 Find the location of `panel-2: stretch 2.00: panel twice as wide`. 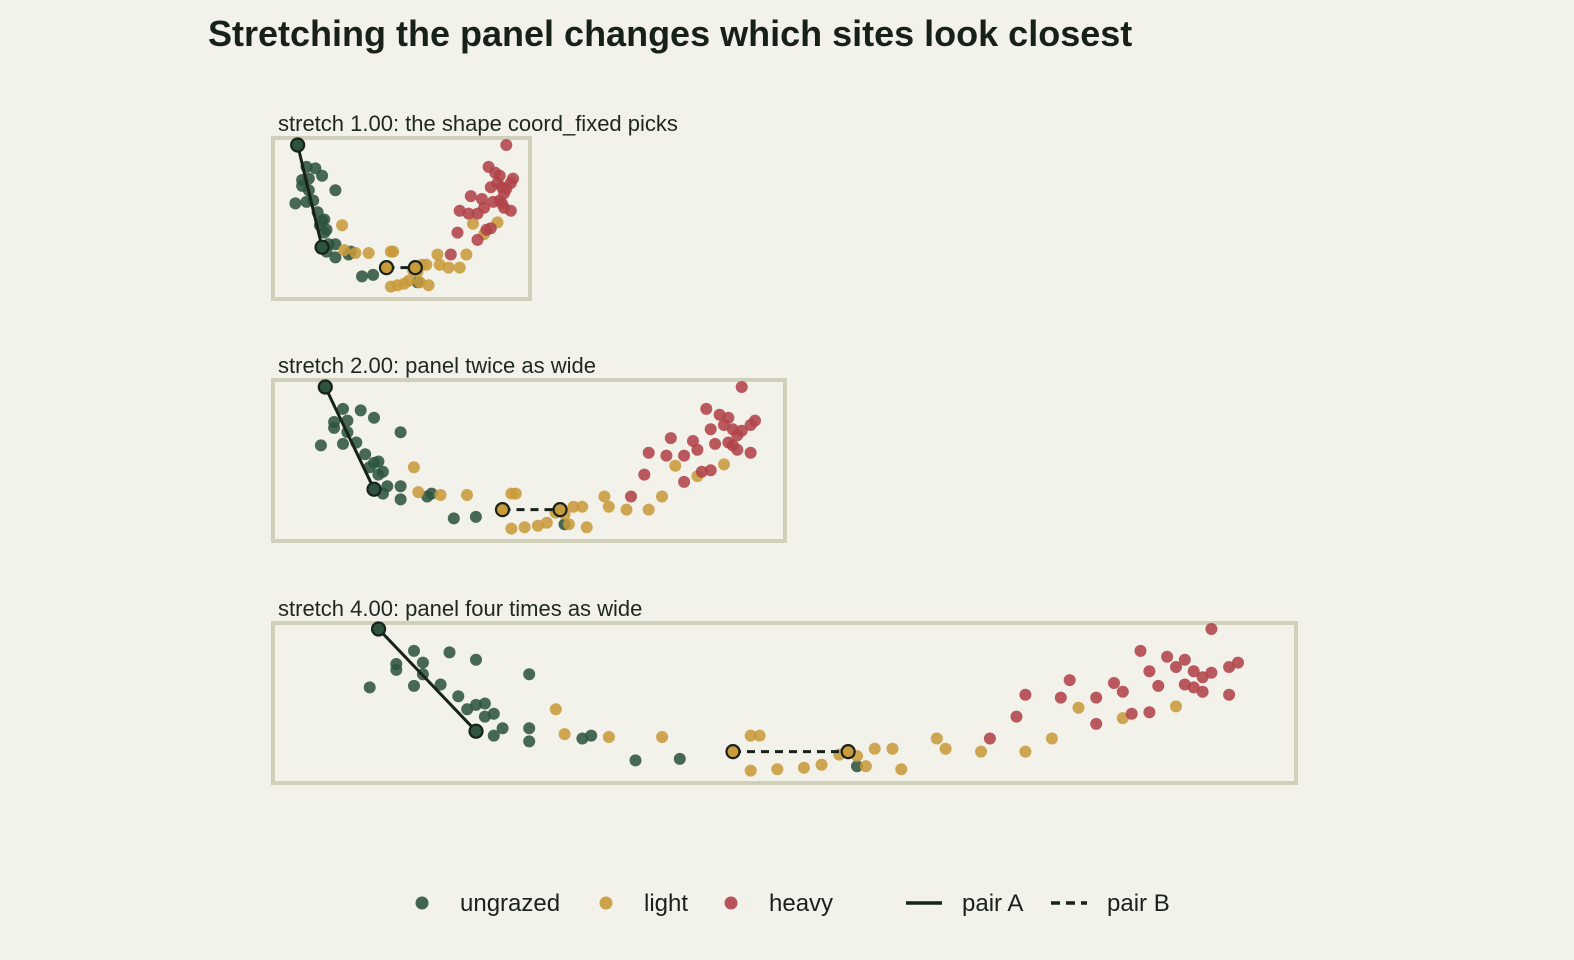

panel-2: stretch 2.00: panel twice as wide is located at coordinates (529, 448).